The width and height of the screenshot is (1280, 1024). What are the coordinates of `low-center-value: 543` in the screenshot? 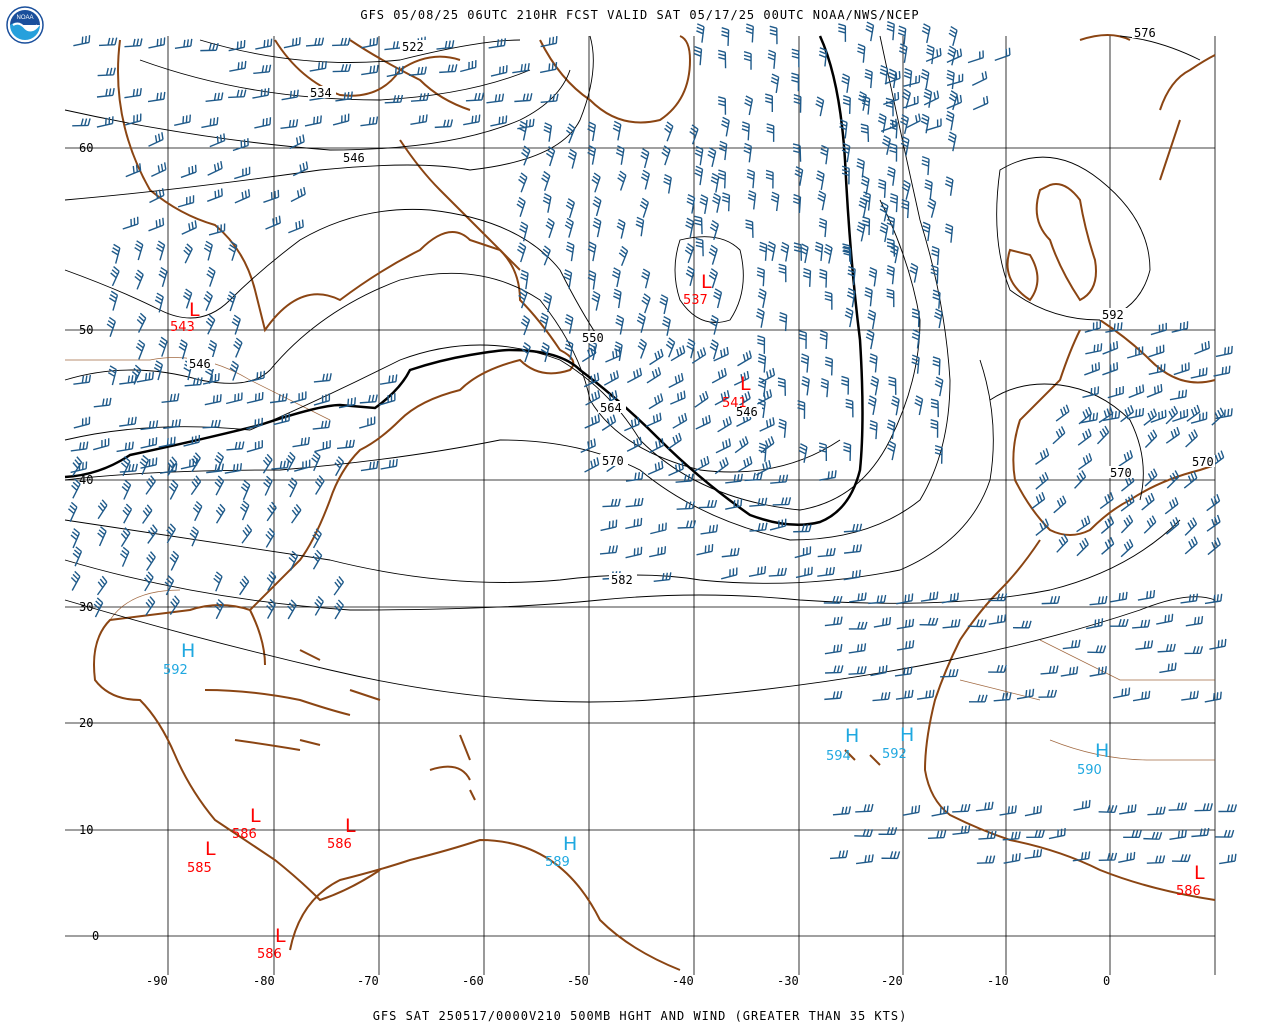 It's located at (182, 327).